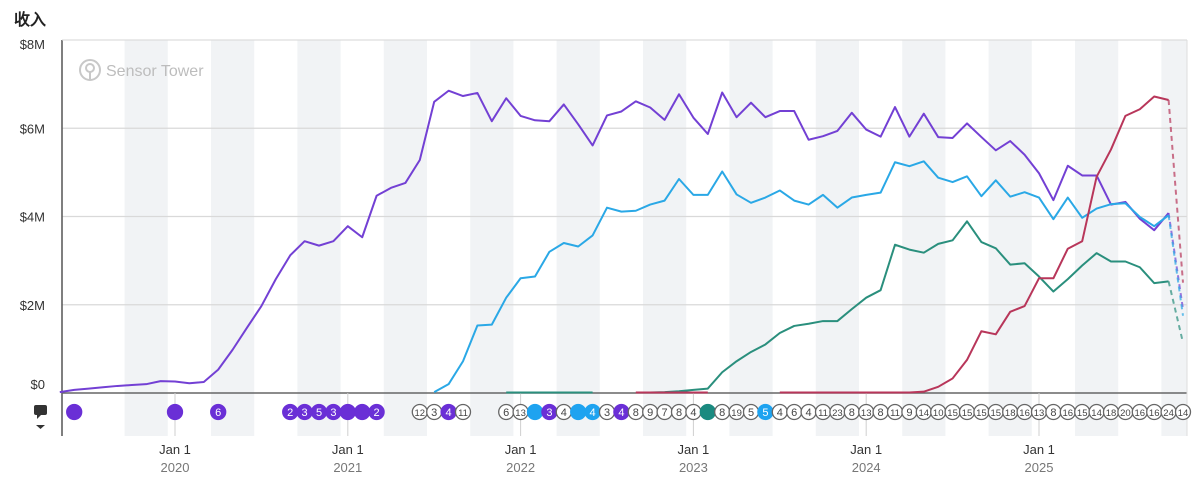 This screenshot has width=1200, height=479. What do you see at coordinates (837, 412) in the screenshot?
I see `annotation-marker: 23` at bounding box center [837, 412].